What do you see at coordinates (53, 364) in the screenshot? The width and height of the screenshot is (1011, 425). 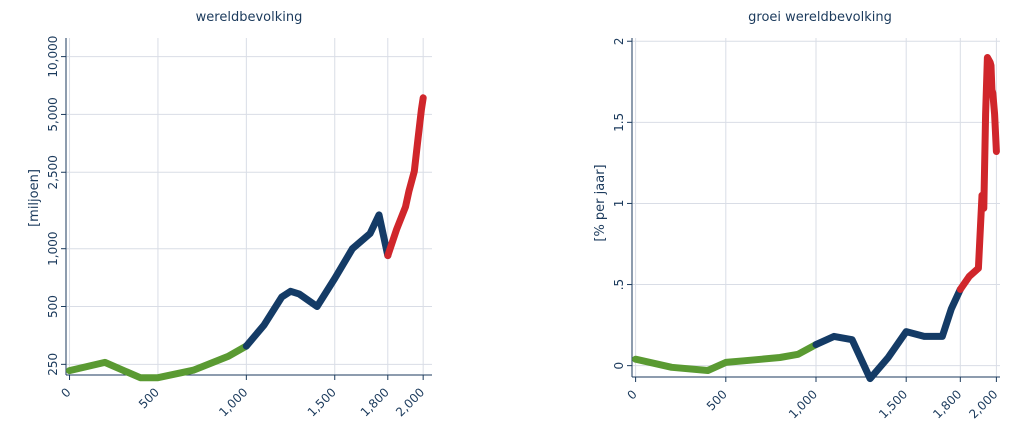 I see `y-tick-label: 250` at bounding box center [53, 364].